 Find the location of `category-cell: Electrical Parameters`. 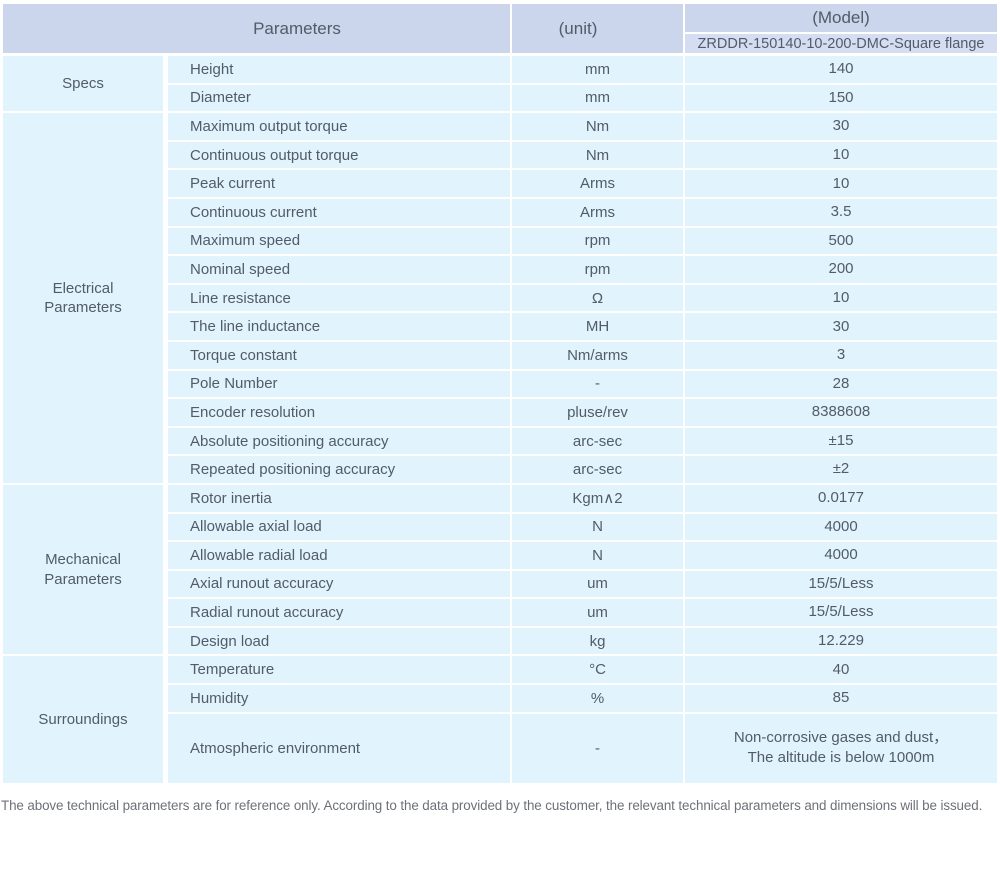

category-cell: Electrical Parameters is located at coordinates (83, 299).